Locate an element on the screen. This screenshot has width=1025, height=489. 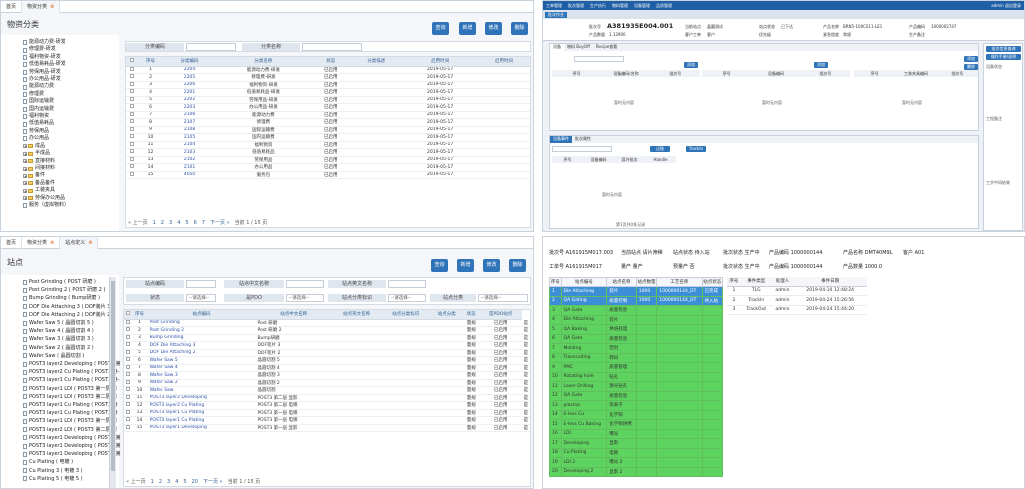
tree-item: 福利物资 is located at coordinates (71, 116).